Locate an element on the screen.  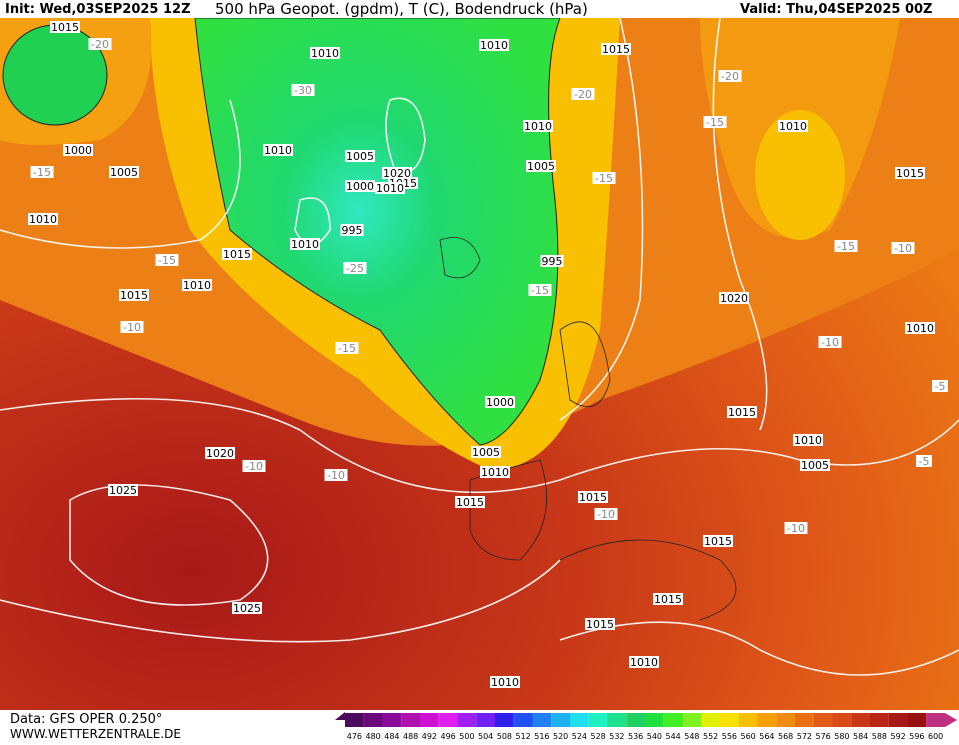
colorbar-label: 516 is located at coordinates (541, 736).